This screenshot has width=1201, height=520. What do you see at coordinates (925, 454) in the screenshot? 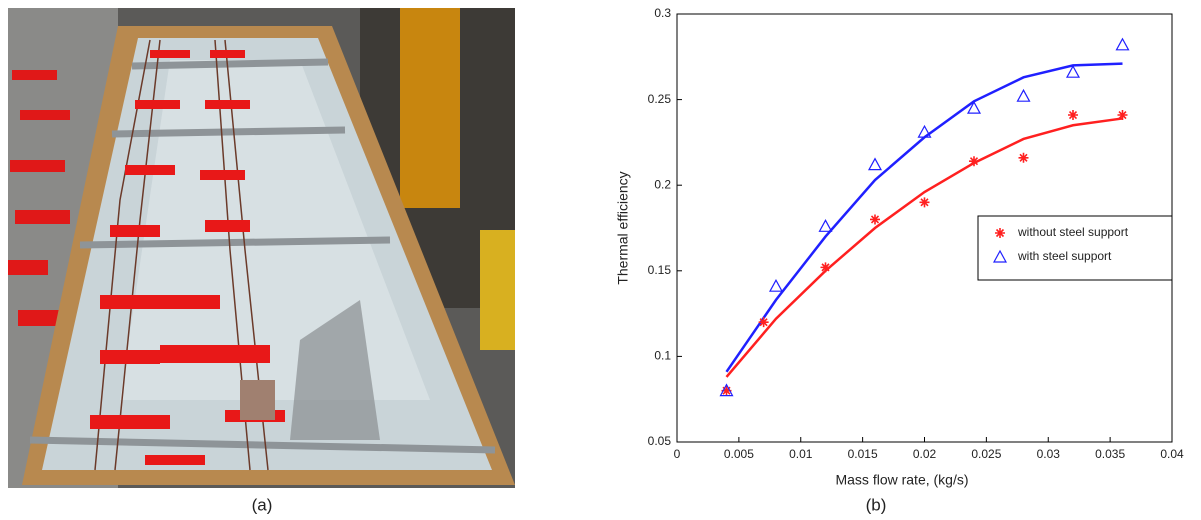
I see `x-tick-label: 0.02` at bounding box center [925, 454].